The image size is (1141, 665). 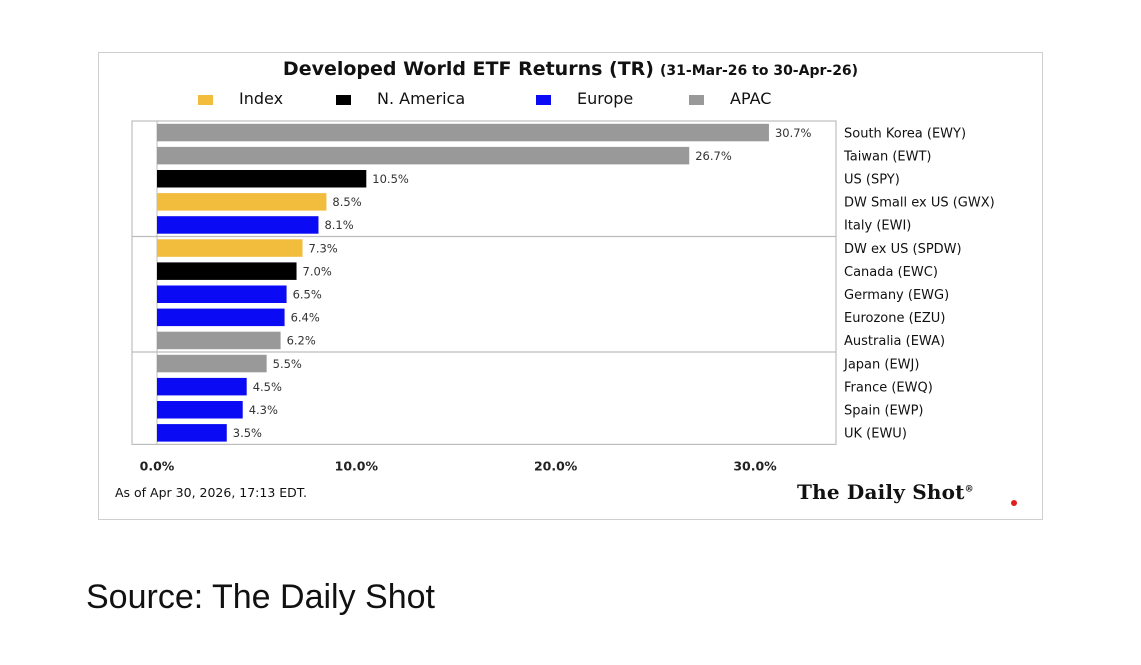 I want to click on bar-value-label: 10.5%, so click(x=390, y=179).